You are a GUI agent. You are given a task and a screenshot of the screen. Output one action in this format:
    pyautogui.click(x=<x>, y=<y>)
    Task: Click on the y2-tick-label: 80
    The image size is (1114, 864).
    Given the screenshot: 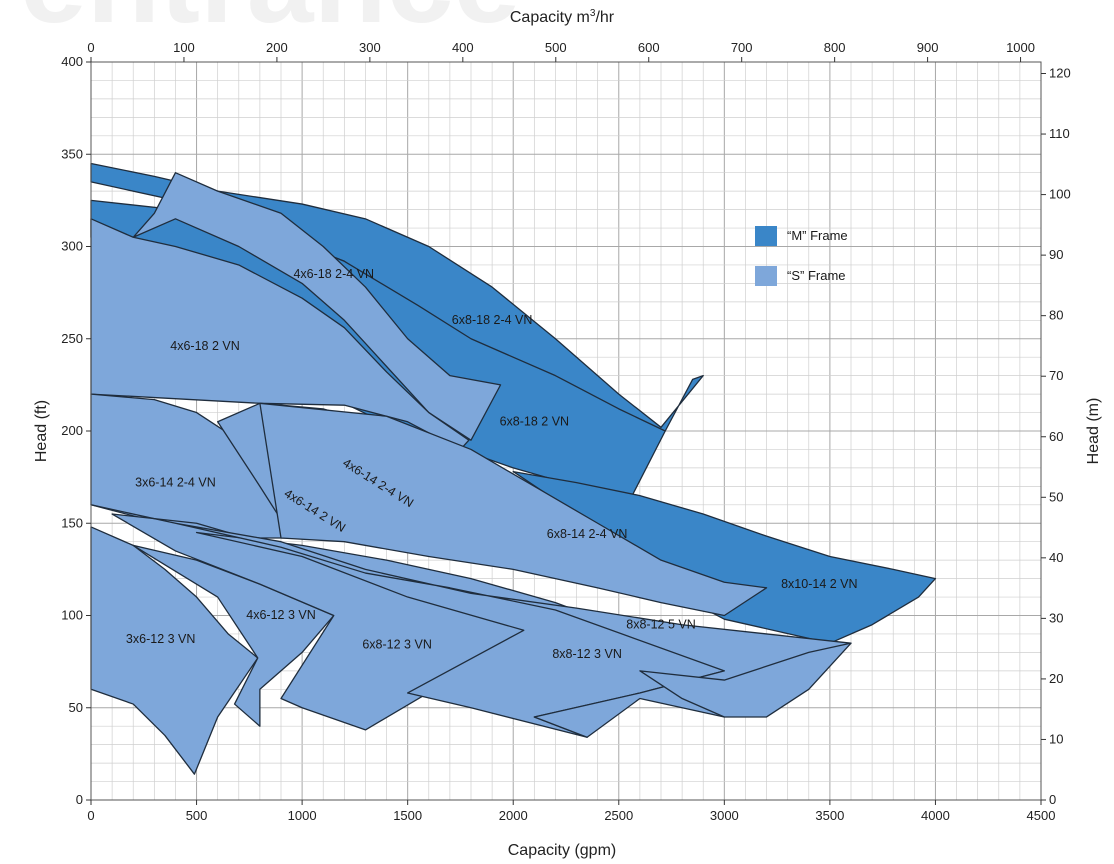 What is the action you would take?
    pyautogui.click(x=1056, y=315)
    